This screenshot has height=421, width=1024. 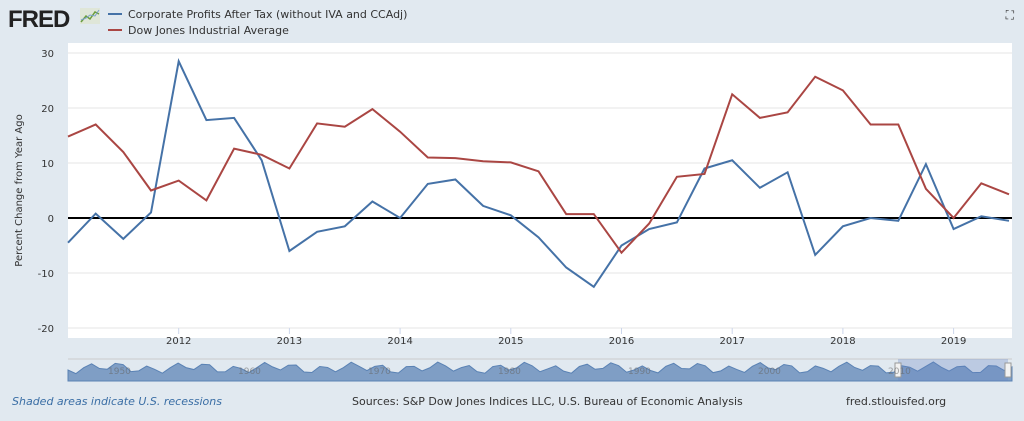 I want to click on navigator-label: 1990, so click(x=639, y=372).